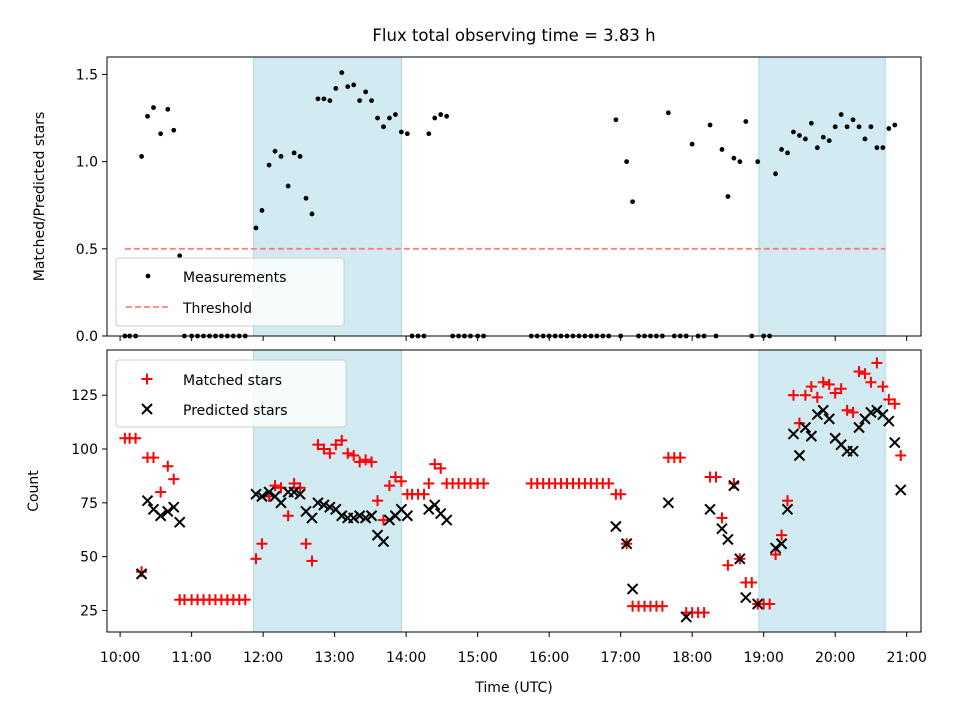 The image size is (960, 720). I want to click on top-x-ticks, so click(513, 338).